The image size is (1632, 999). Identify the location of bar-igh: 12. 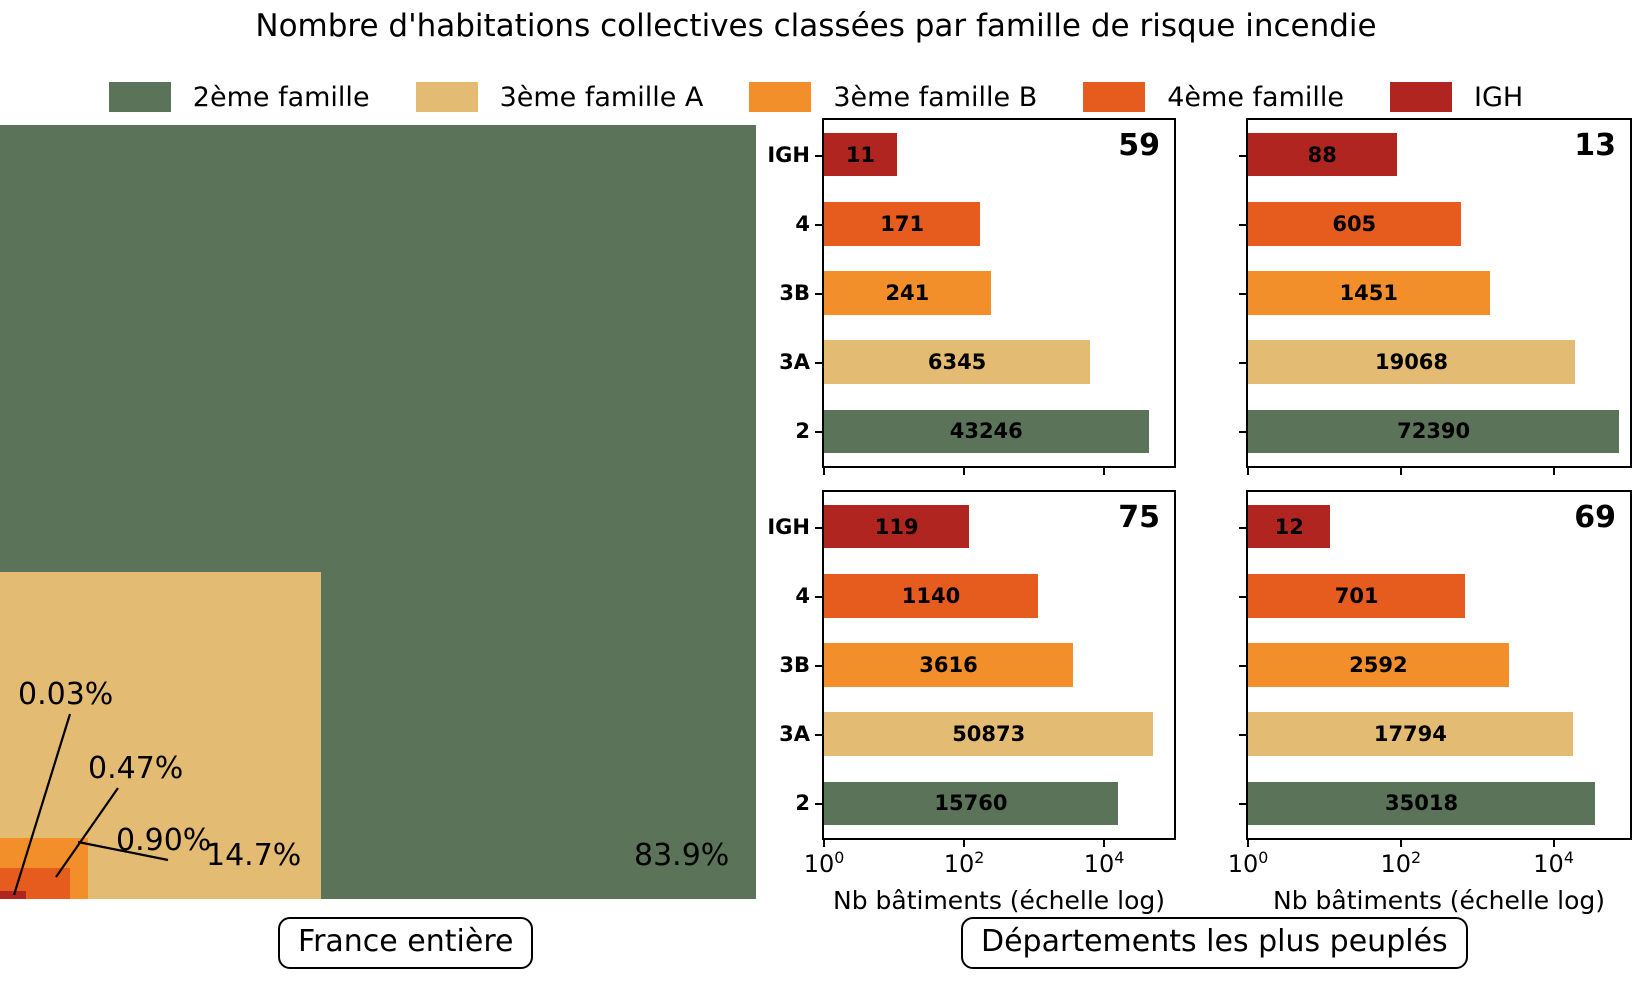
(1289, 526).